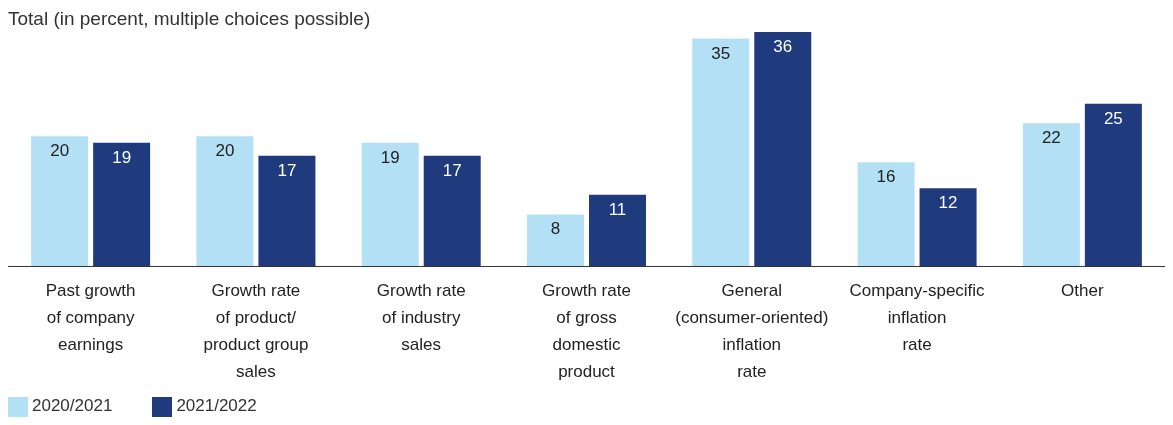 The width and height of the screenshot is (1173, 425). What do you see at coordinates (586, 331) in the screenshot?
I see `x-tick-label: Growth rate of gross domestic product` at bounding box center [586, 331].